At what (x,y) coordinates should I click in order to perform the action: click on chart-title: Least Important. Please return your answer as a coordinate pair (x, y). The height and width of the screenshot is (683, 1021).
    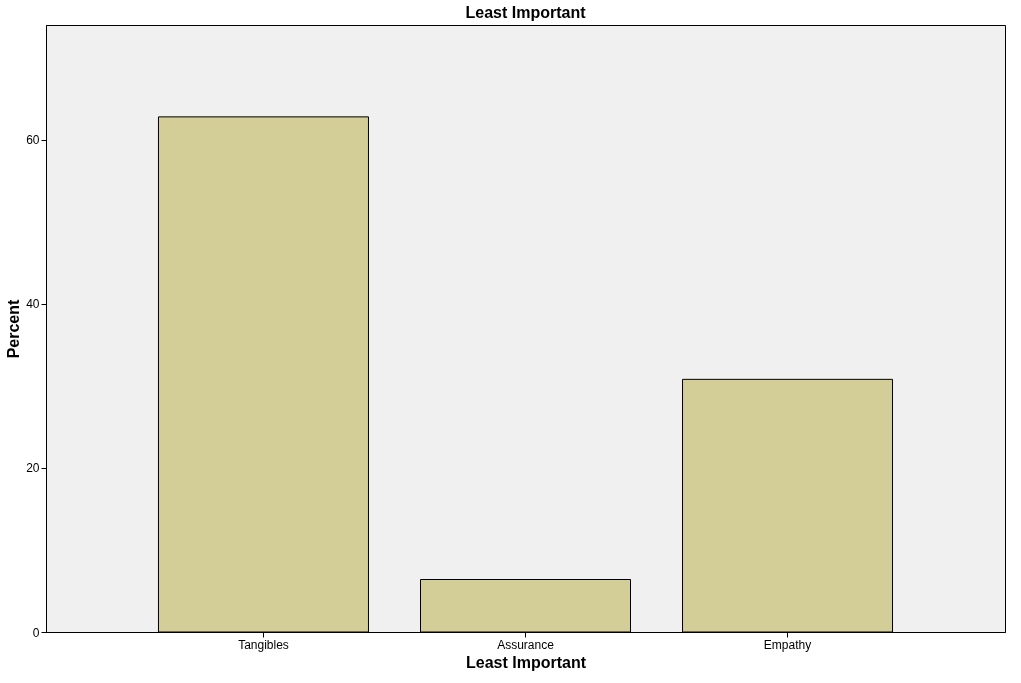
    Looking at the image, I should click on (526, 12).